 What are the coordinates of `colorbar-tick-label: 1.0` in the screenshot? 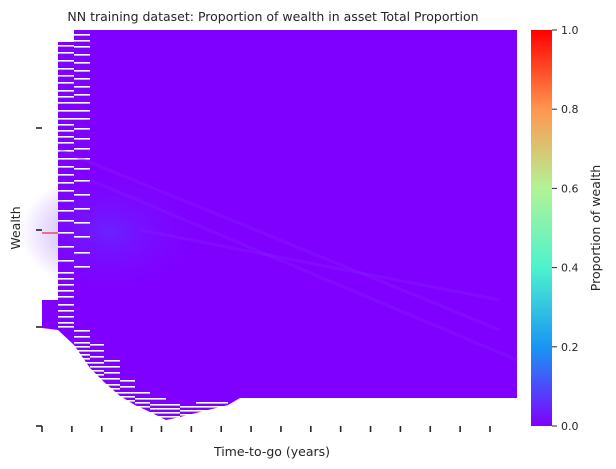 It's located at (570, 30).